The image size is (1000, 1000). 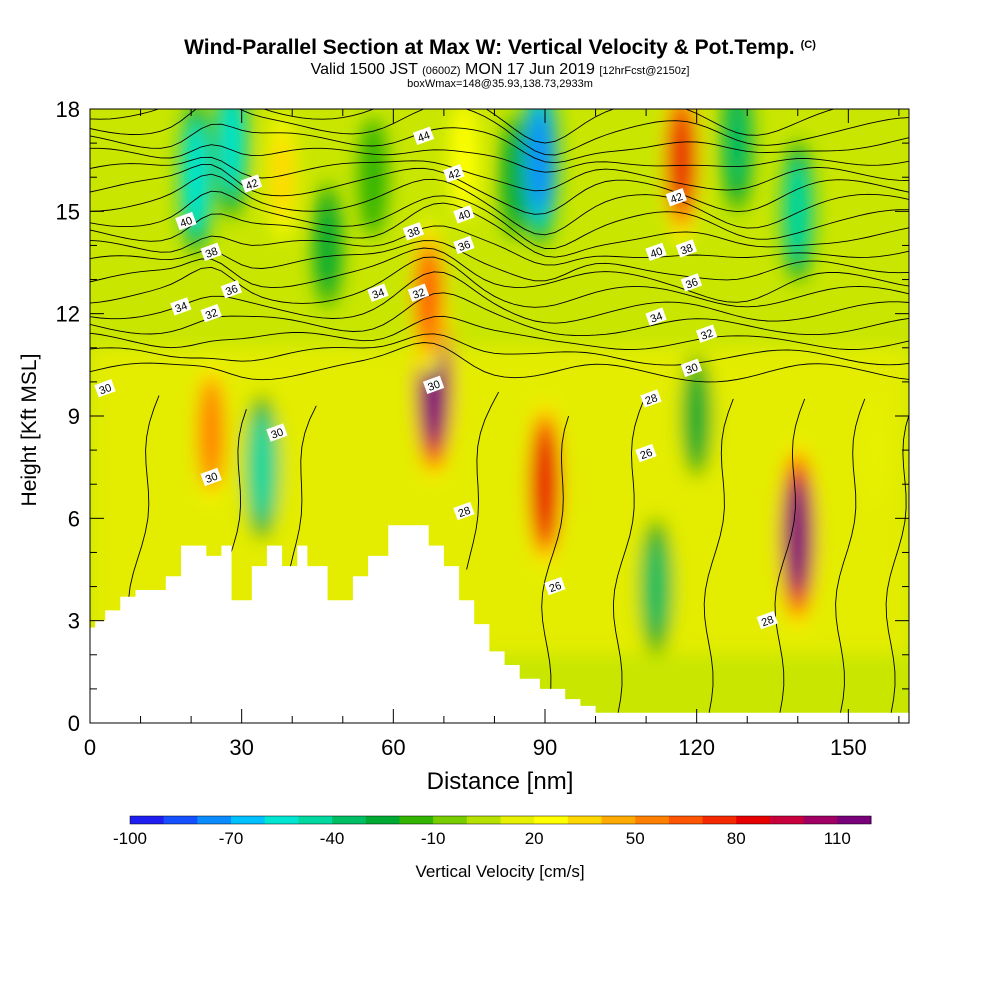 What do you see at coordinates (808, 45) in the screenshot?
I see `copyright-tag: (C)` at bounding box center [808, 45].